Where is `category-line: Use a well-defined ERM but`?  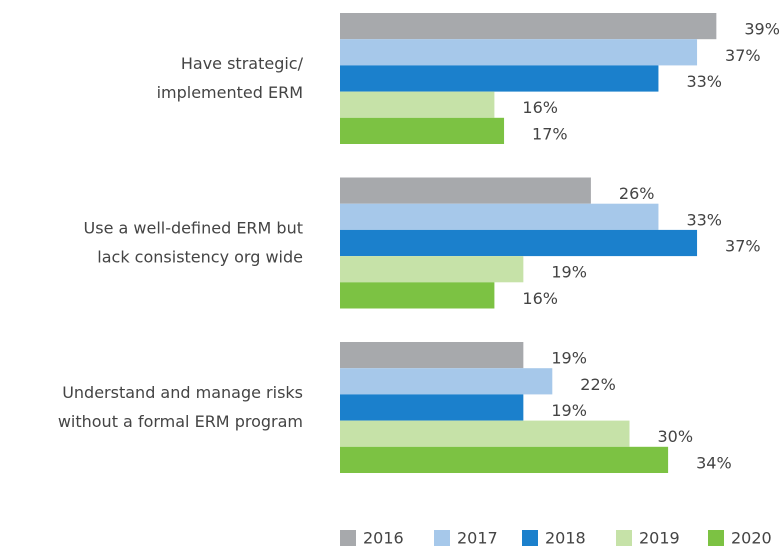 category-line: Use a well-defined ERM but is located at coordinates (193, 227).